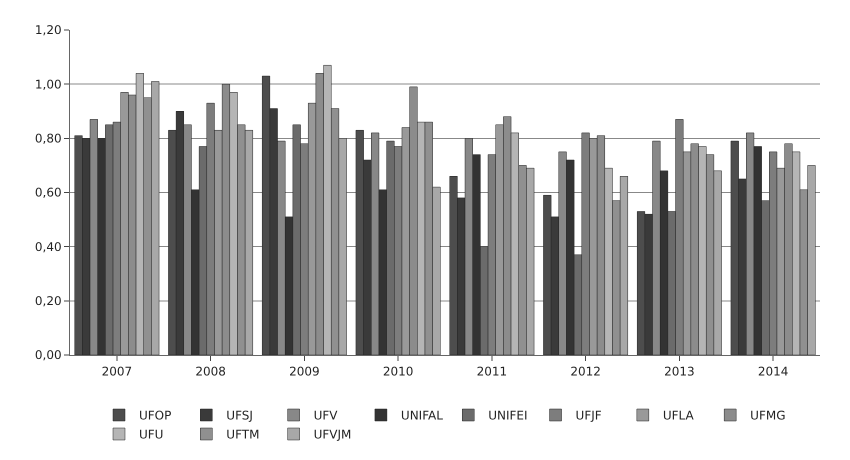  What do you see at coordinates (48, 193) in the screenshot?
I see `y-tick-label: 0,60` at bounding box center [48, 193].